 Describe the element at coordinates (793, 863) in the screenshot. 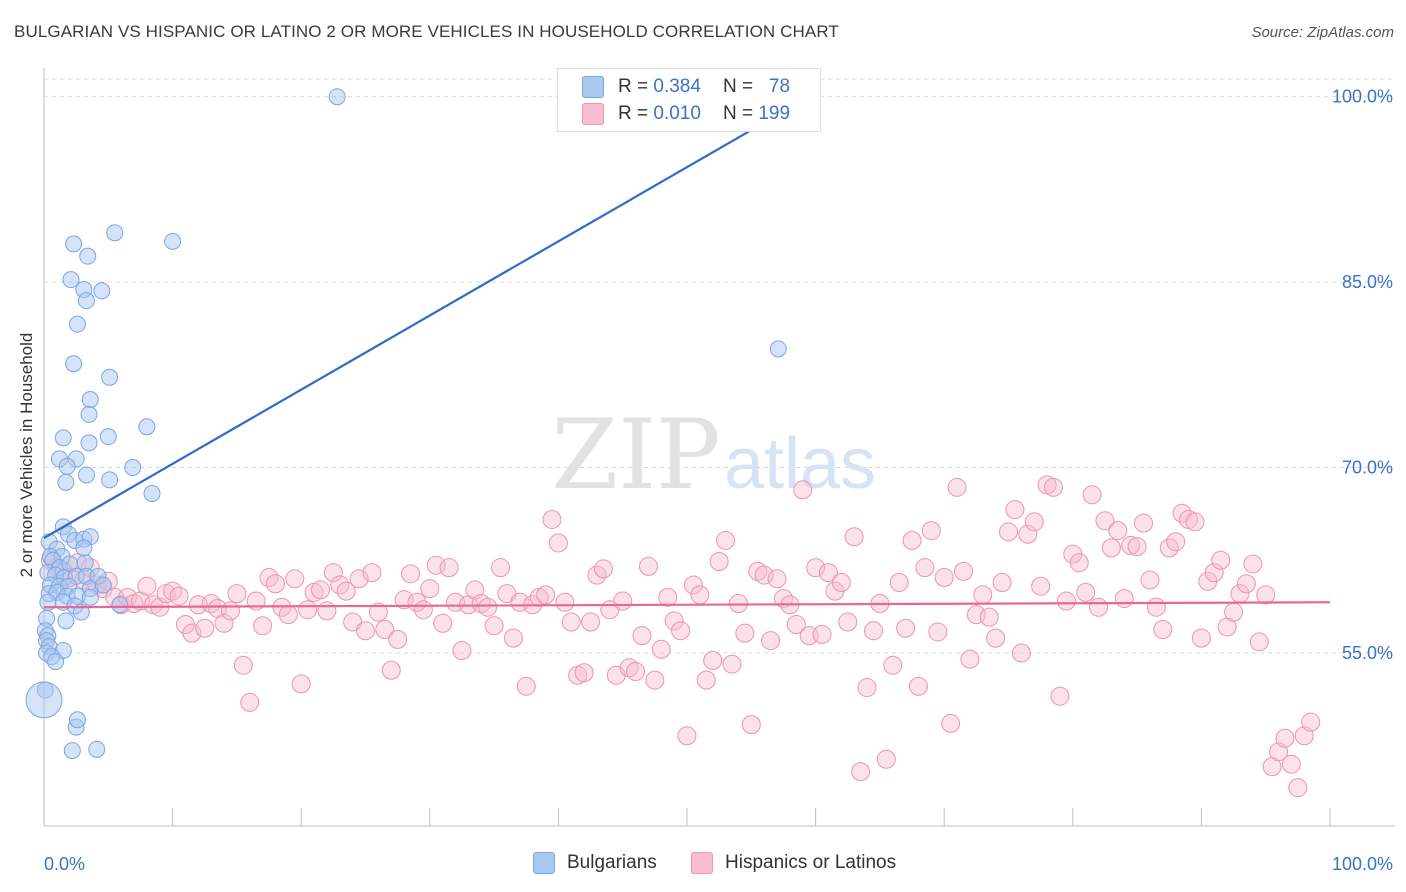

I see `legend-item-hispanics: Hispanics or Latinos` at that location.